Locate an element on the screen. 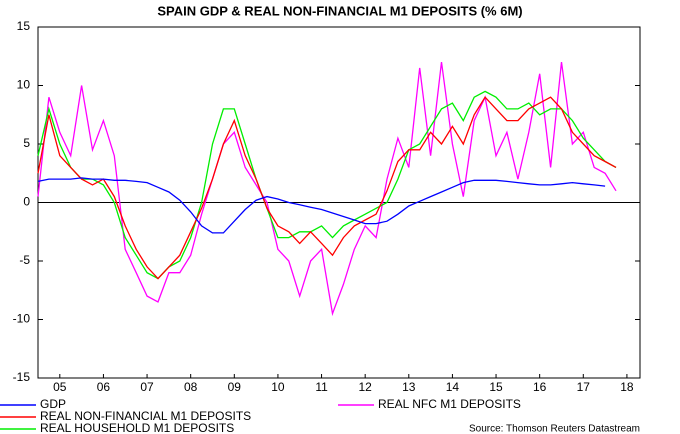 The image size is (680, 434). x-tick-label: 07 is located at coordinates (147, 387).